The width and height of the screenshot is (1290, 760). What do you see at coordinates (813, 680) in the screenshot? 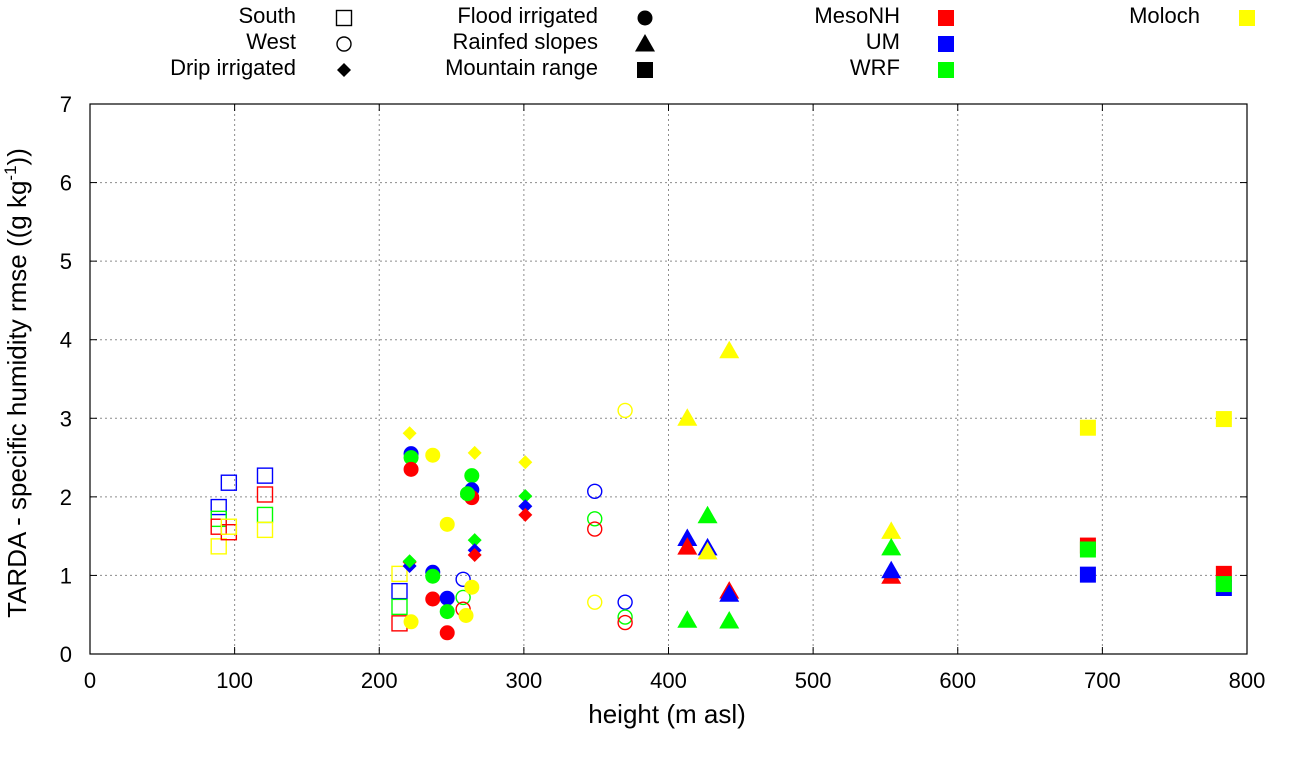
I see `x-tick-label: 500` at bounding box center [813, 680].